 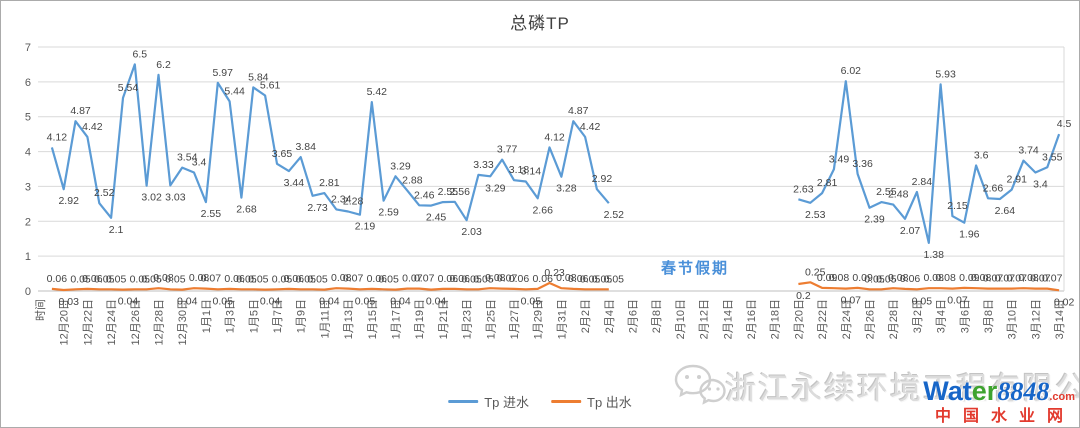 I want to click on x-axis-tick-label: 1月9日, so click(x=302, y=316).